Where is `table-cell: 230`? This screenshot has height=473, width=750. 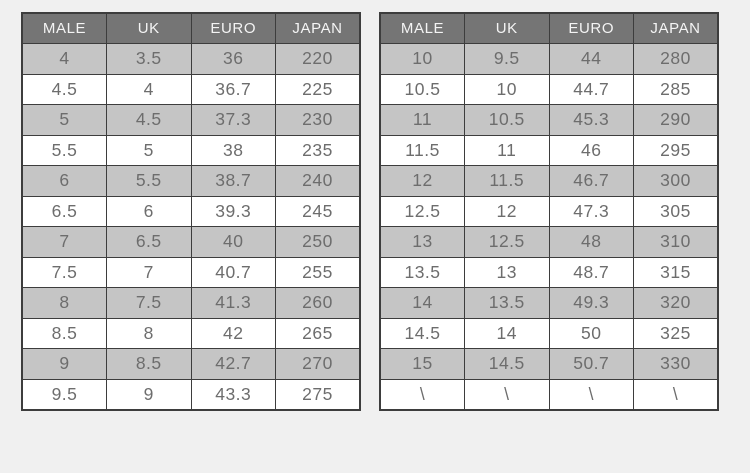 table-cell: 230 is located at coordinates (318, 120).